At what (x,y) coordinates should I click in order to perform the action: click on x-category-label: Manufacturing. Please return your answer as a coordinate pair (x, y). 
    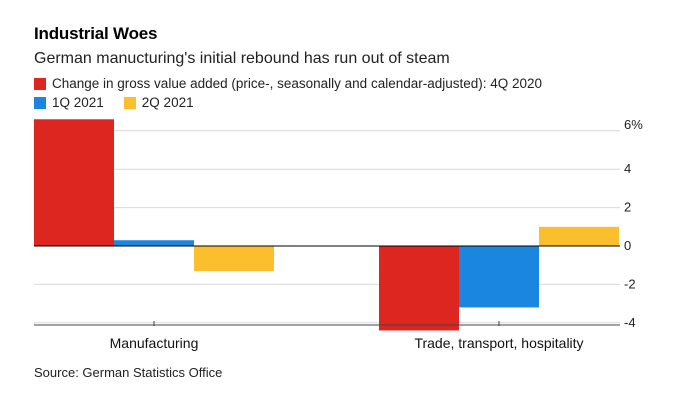
    Looking at the image, I should click on (154, 343).